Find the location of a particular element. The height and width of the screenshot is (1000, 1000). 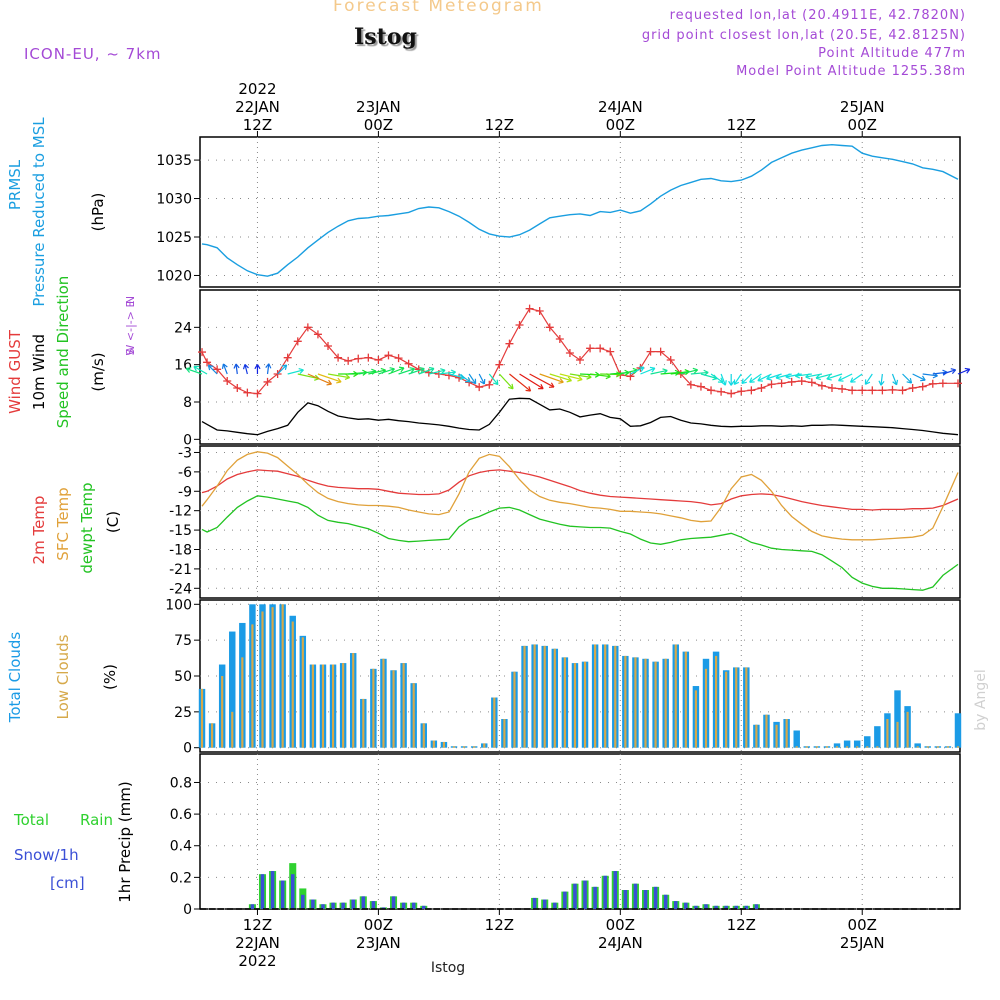

label-hpa: (hPa) is located at coordinates (98, 212).